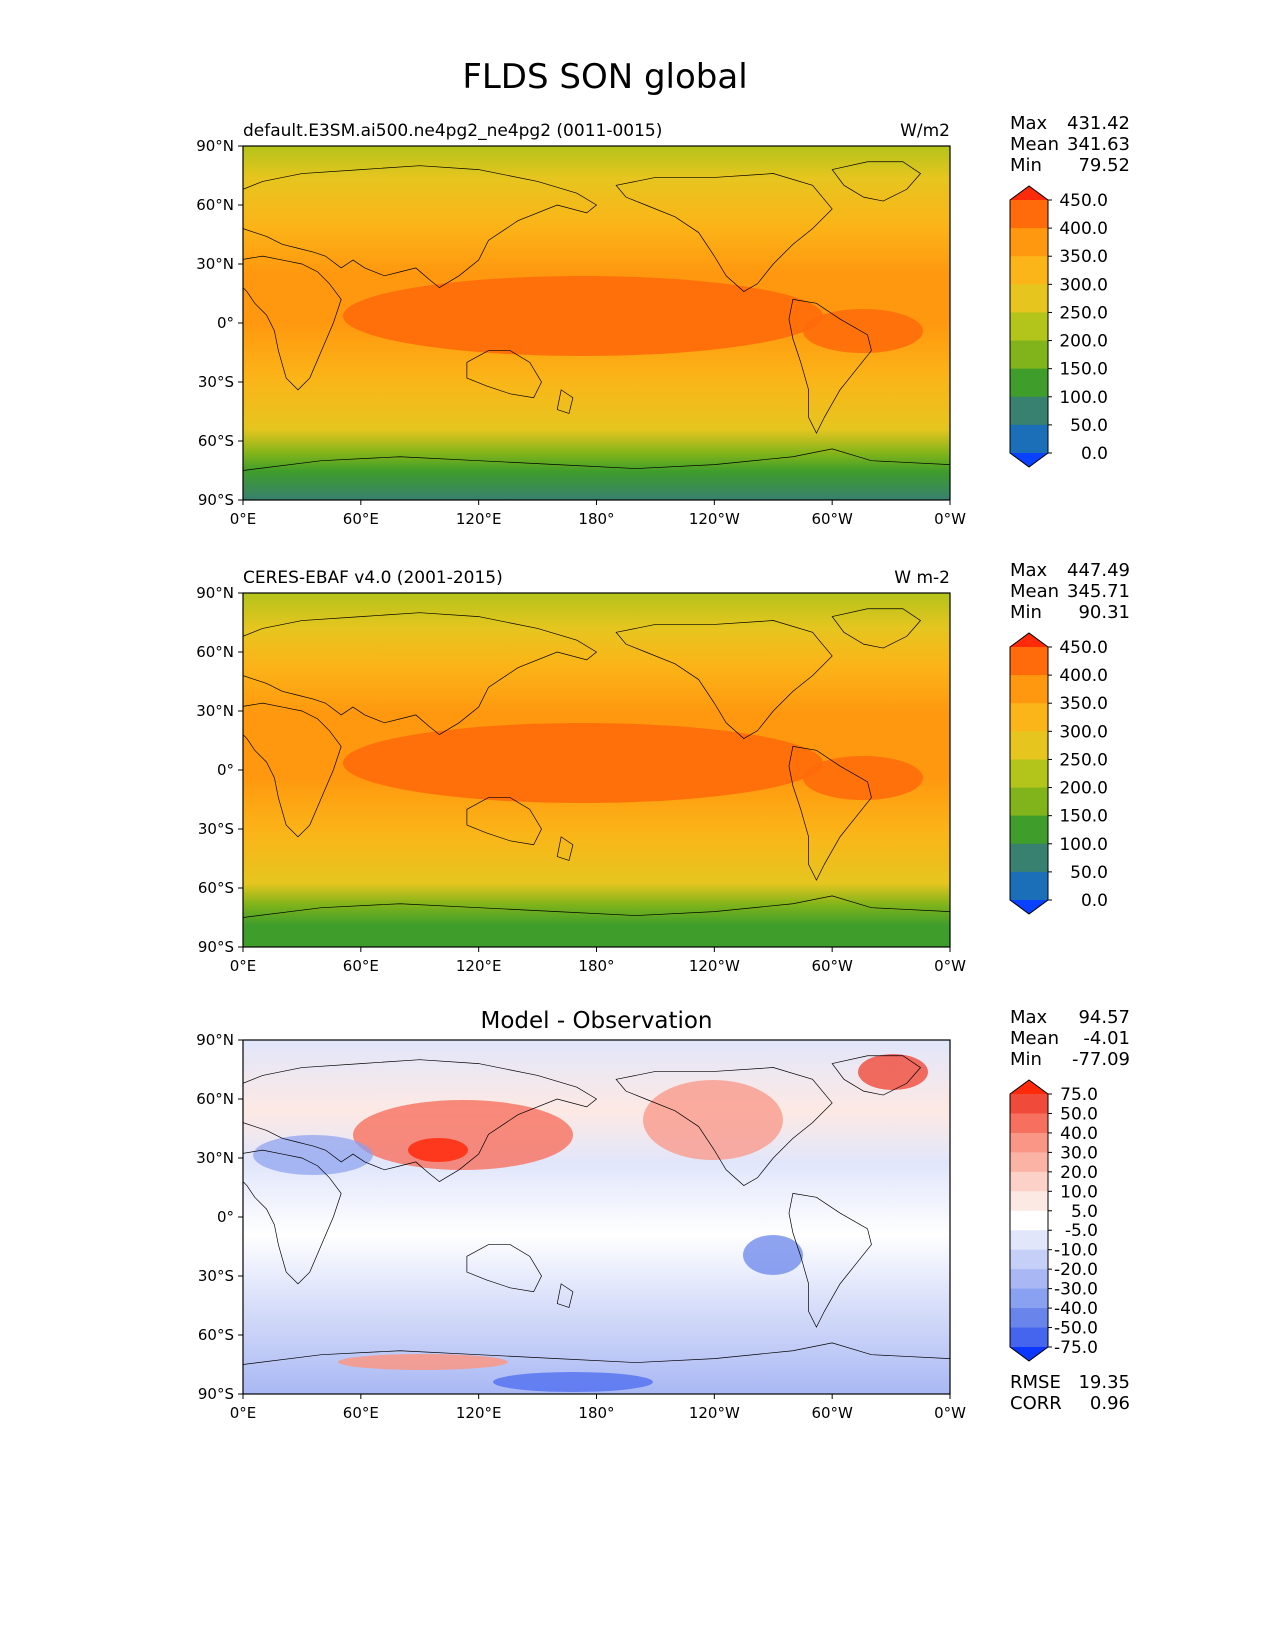 The image size is (1275, 1650). I want to click on stat-value: 345.71, so click(1098, 591).